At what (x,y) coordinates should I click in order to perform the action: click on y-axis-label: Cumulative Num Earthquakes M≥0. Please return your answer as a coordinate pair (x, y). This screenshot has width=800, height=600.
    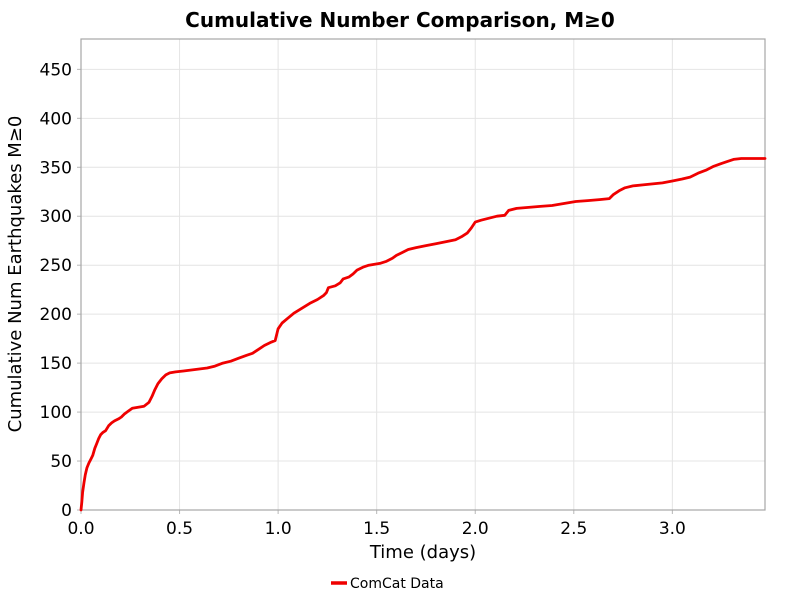
    Looking at the image, I should click on (15, 274).